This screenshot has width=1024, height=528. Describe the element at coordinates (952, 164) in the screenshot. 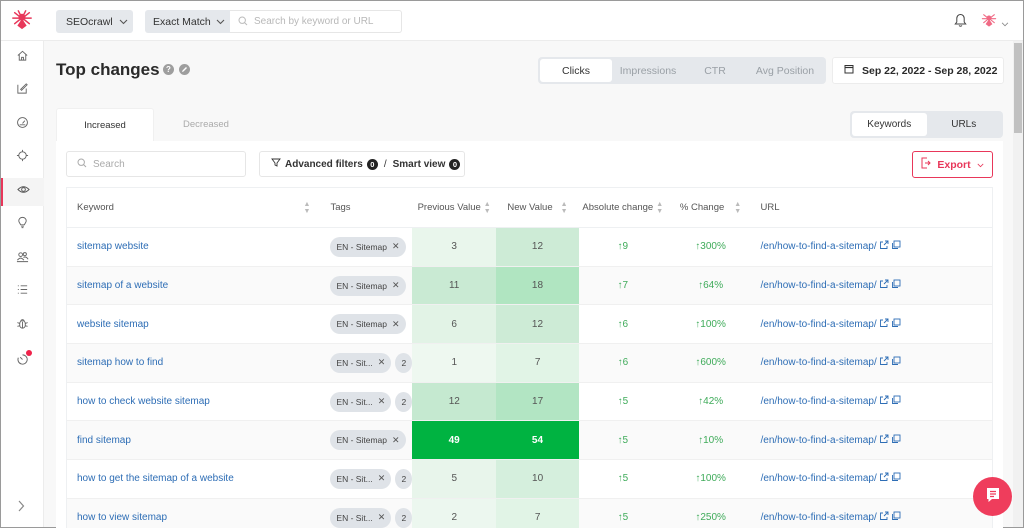

I see `export-button: Export` at that location.